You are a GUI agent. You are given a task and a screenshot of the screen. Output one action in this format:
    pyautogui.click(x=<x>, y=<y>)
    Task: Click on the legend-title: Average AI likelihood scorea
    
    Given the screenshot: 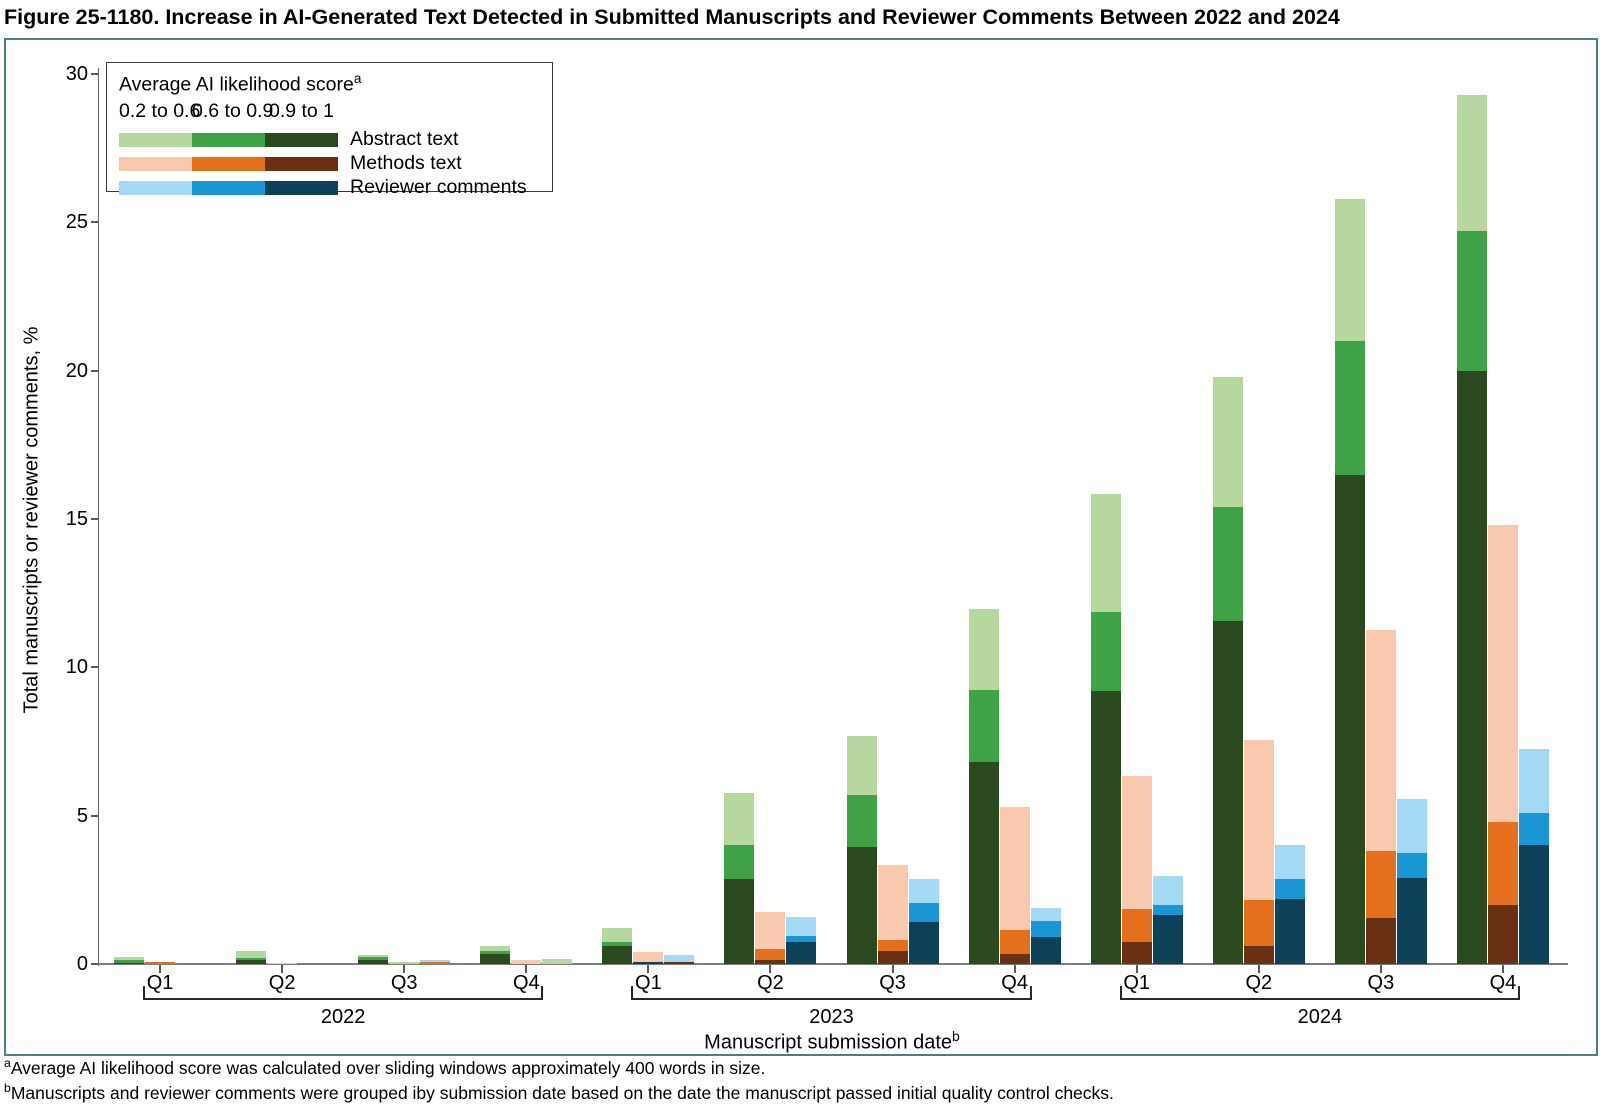 What is the action you would take?
    pyautogui.click(x=335, y=84)
    